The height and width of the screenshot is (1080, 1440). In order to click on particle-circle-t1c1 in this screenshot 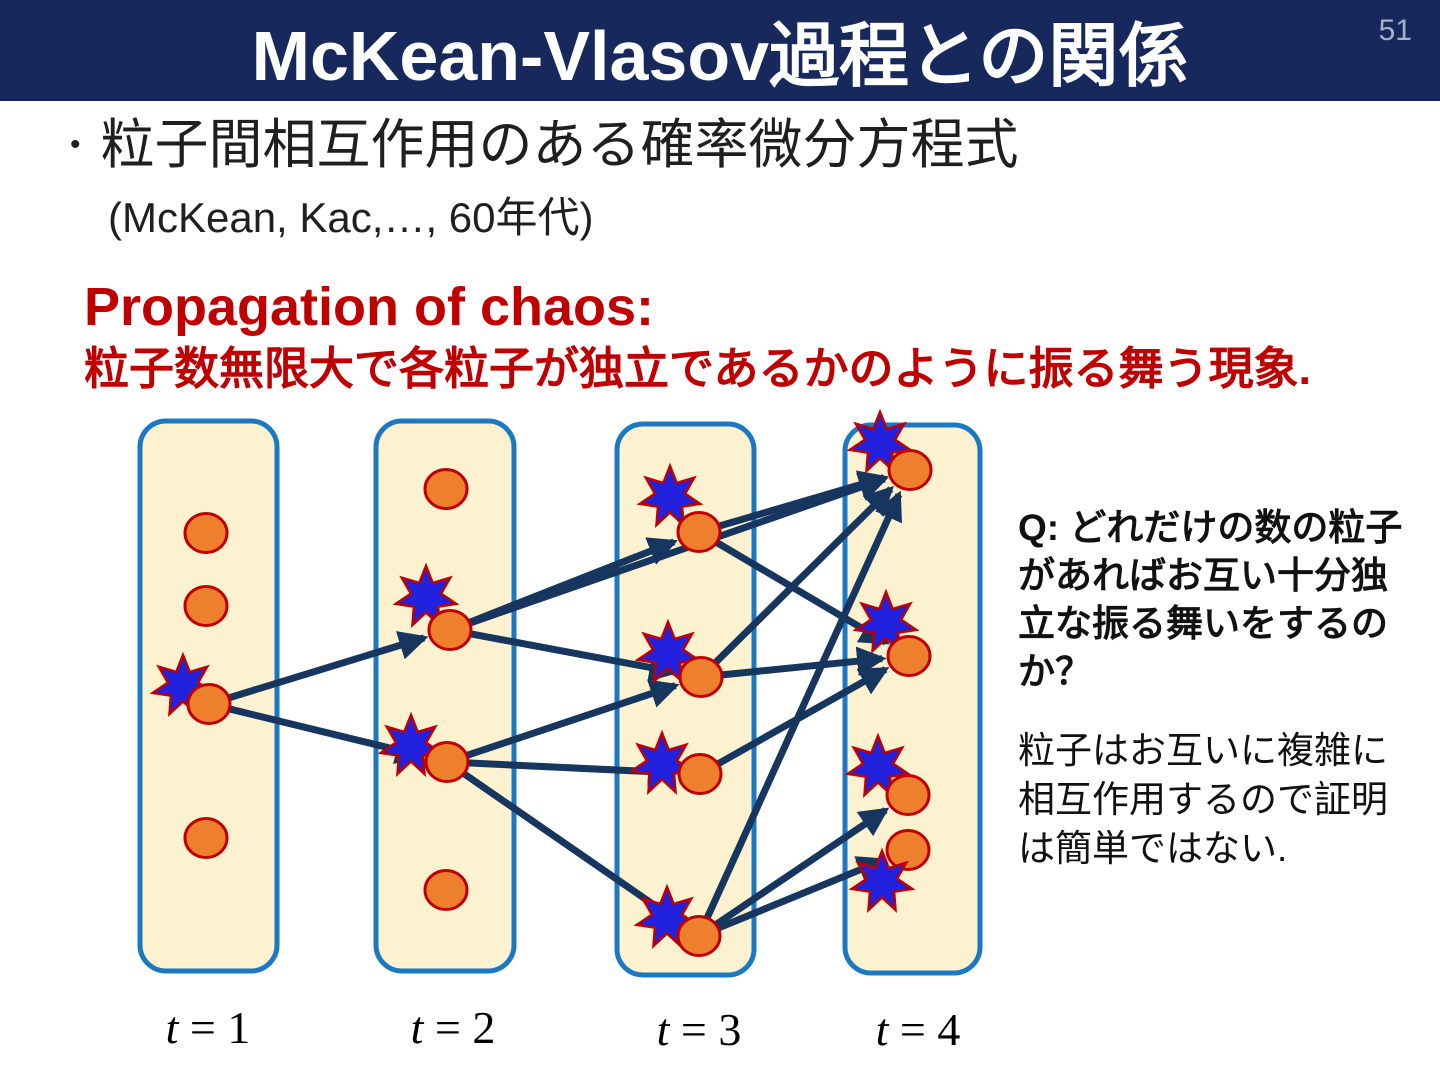, I will do `click(206, 533)`.